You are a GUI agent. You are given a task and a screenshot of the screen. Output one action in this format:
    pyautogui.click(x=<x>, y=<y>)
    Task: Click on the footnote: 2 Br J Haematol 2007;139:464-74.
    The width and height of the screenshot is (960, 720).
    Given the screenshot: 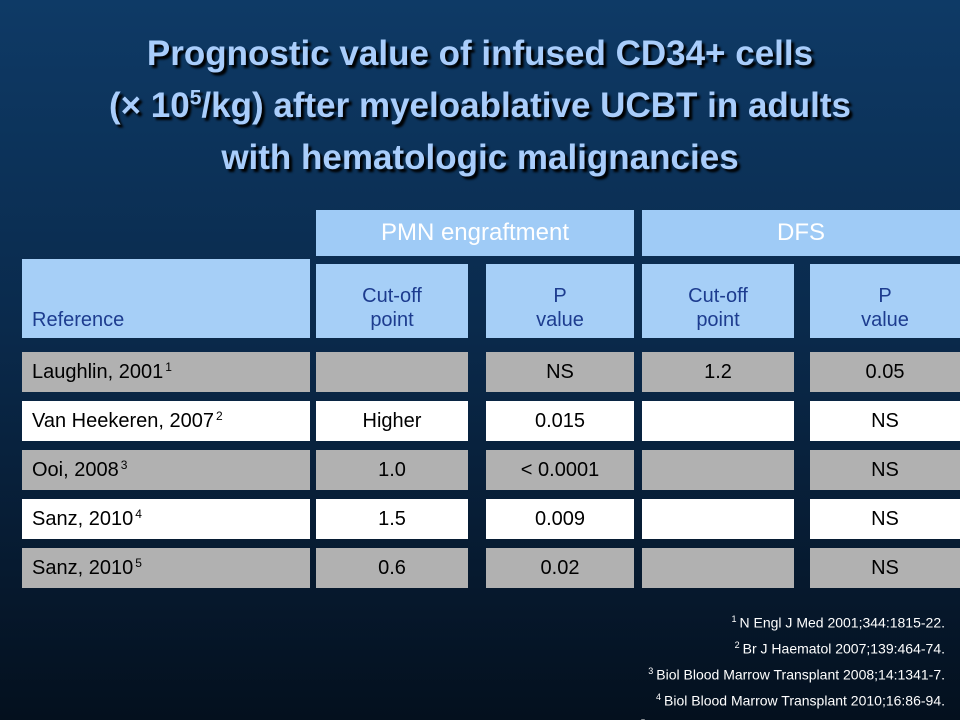 What is the action you would take?
    pyautogui.click(x=792, y=647)
    